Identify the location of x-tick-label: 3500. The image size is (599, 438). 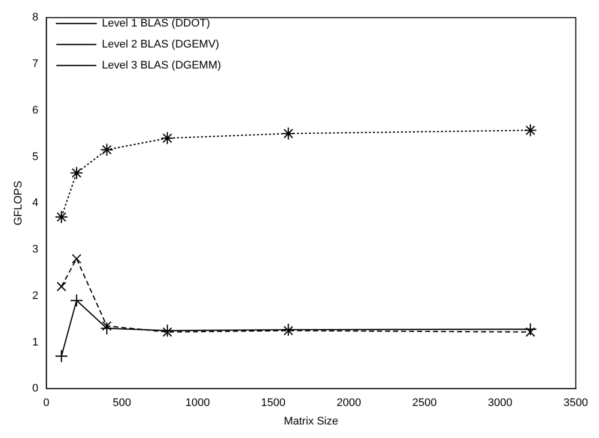
(576, 403).